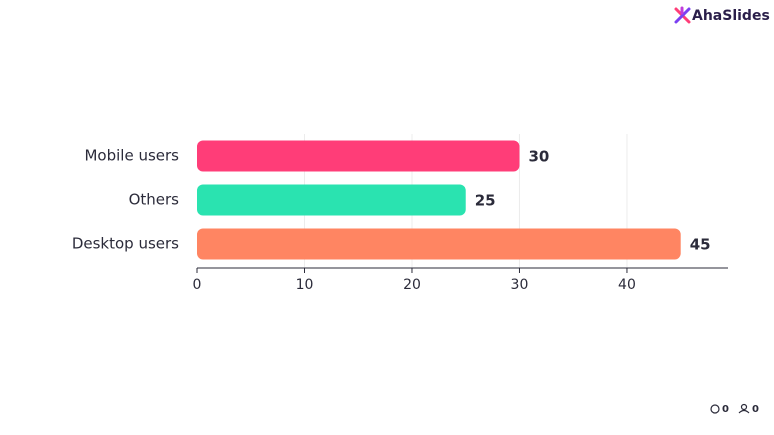 Image resolution: width=774 pixels, height=435 pixels. I want to click on participant-icon-body, so click(744, 411).